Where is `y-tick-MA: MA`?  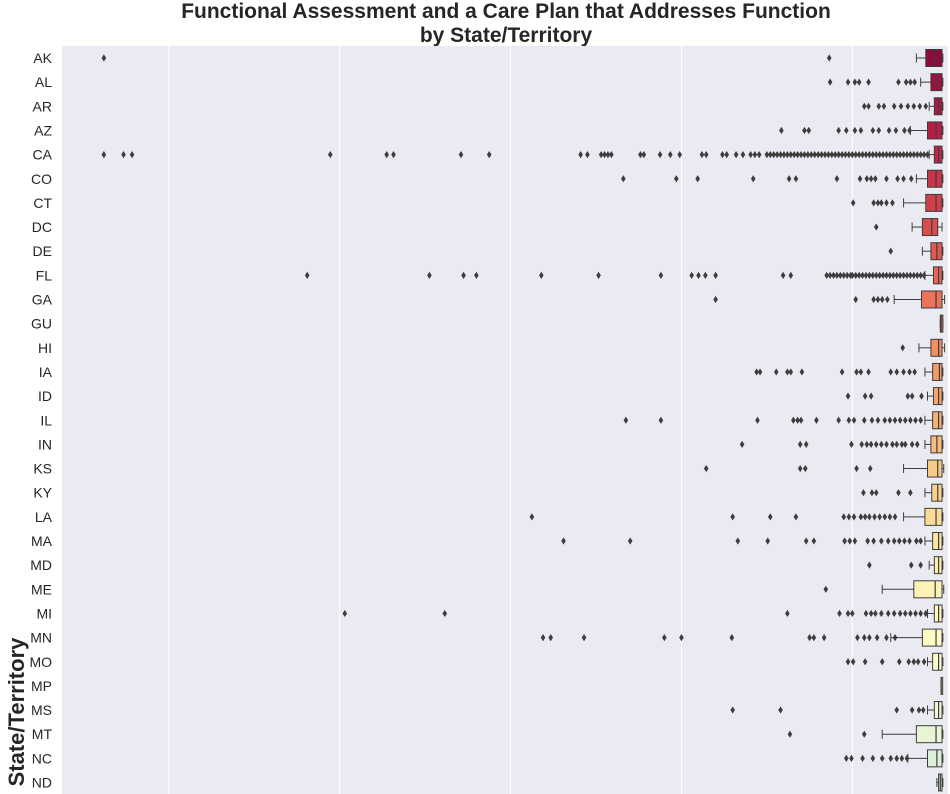
y-tick-MA: MA is located at coordinates (42, 541).